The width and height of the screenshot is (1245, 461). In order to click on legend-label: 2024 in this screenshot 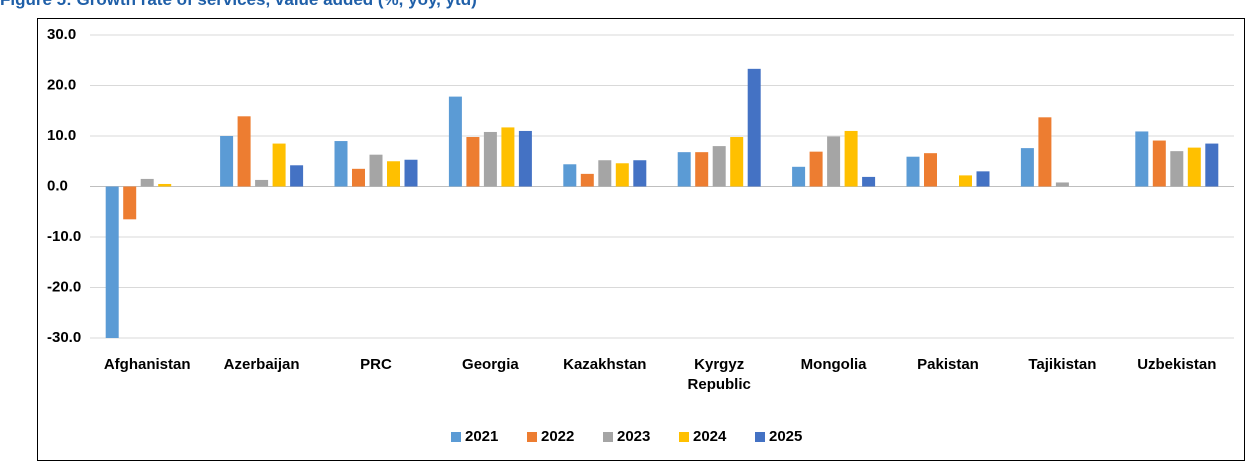, I will do `click(710, 436)`.